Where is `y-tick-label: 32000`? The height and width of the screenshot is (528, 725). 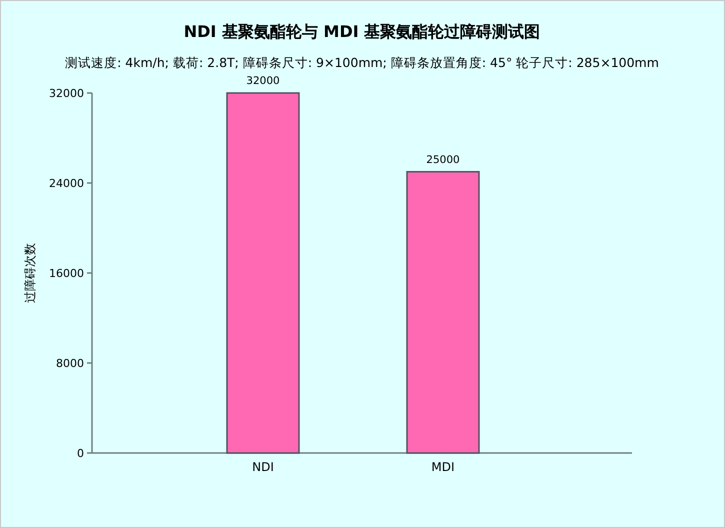 y-tick-label: 32000 is located at coordinates (66, 93).